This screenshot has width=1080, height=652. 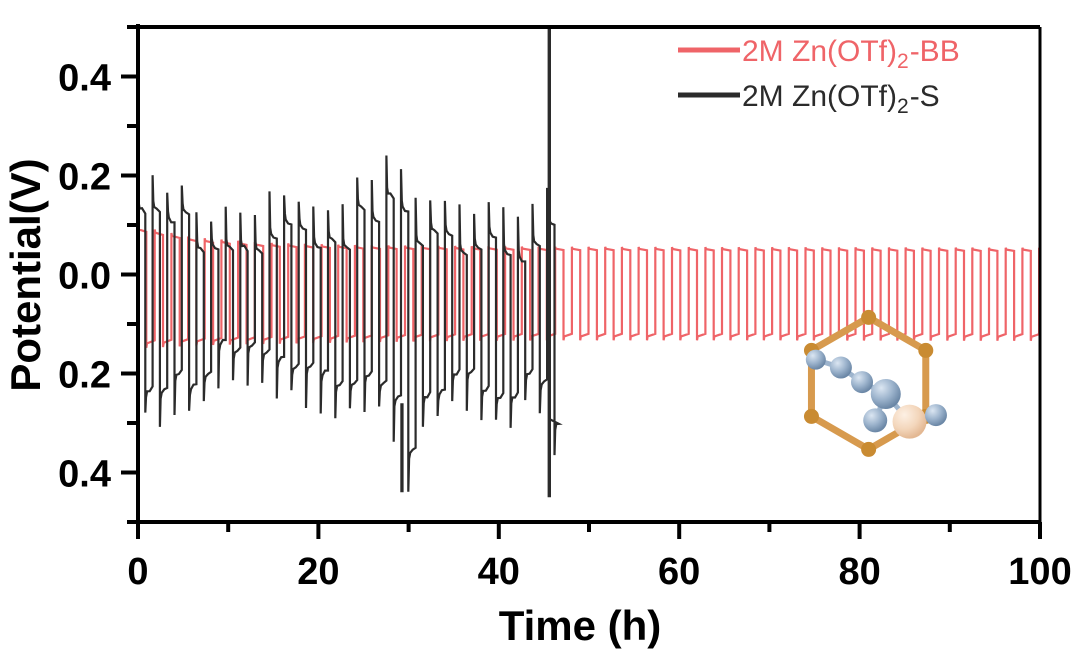 What do you see at coordinates (589, 530) in the screenshot?
I see `x-axis-ticks` at bounding box center [589, 530].